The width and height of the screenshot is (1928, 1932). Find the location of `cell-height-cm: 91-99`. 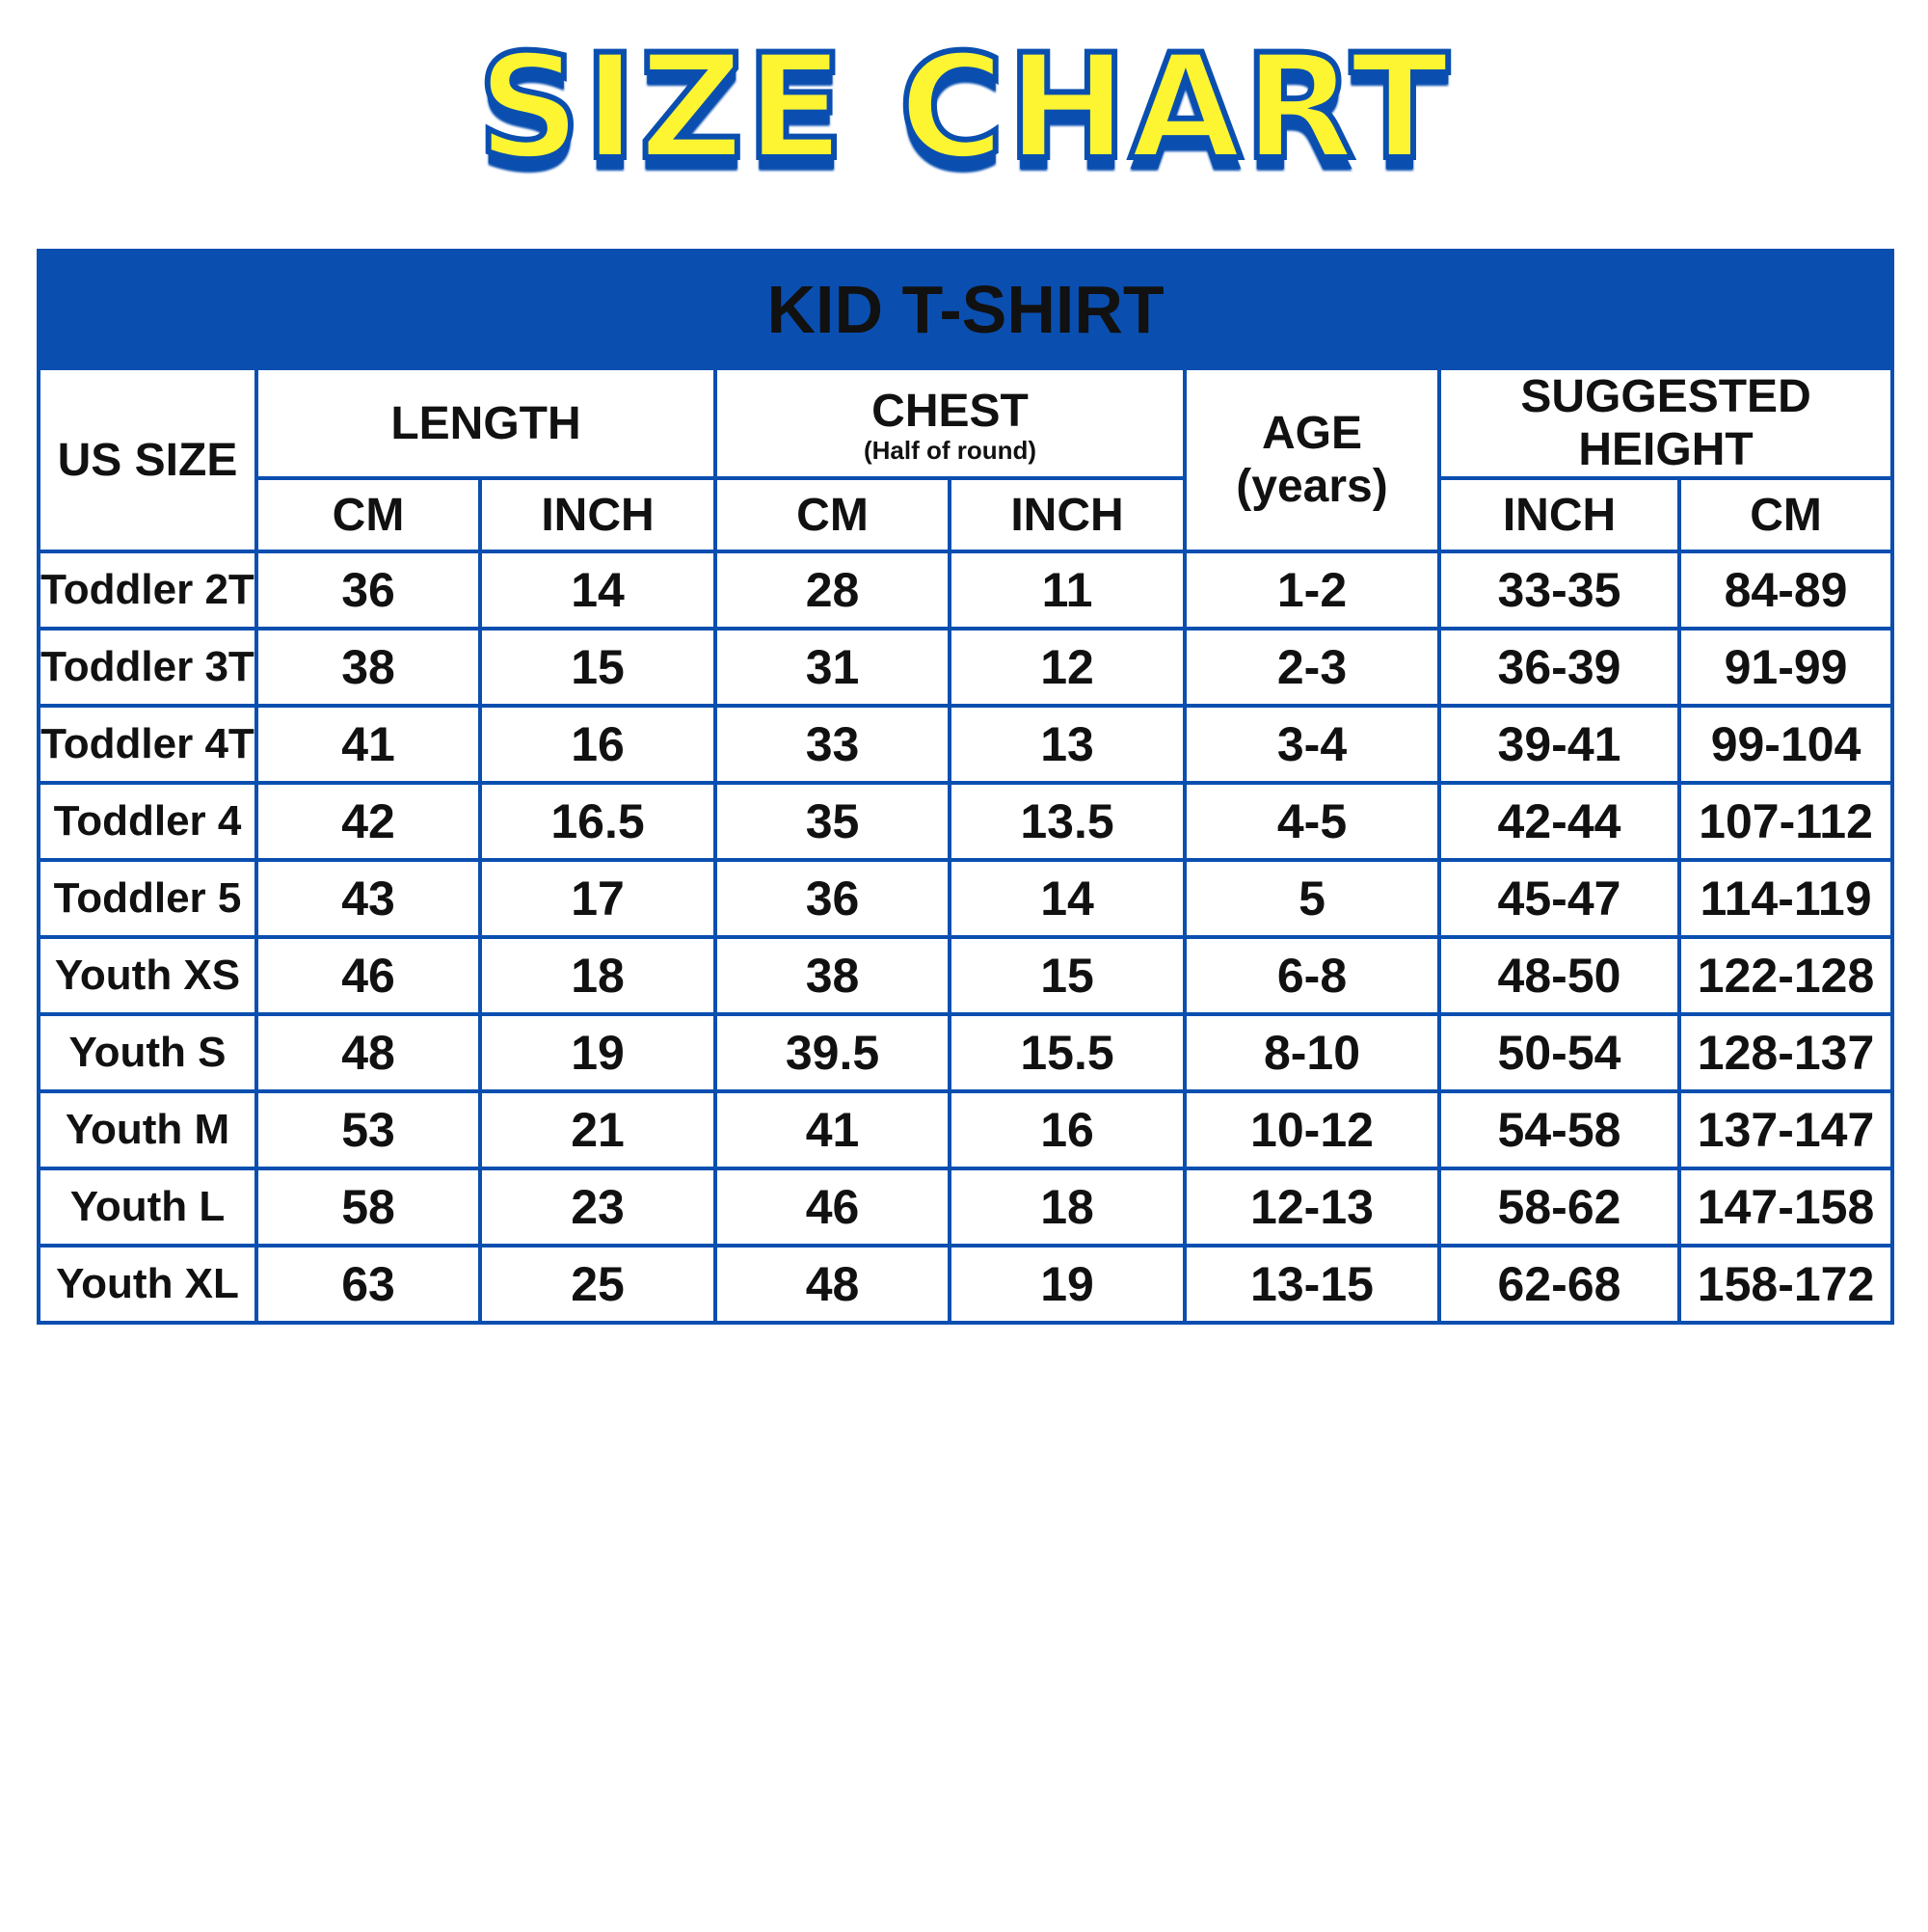

cell-height-cm: 91-99 is located at coordinates (1785, 668).